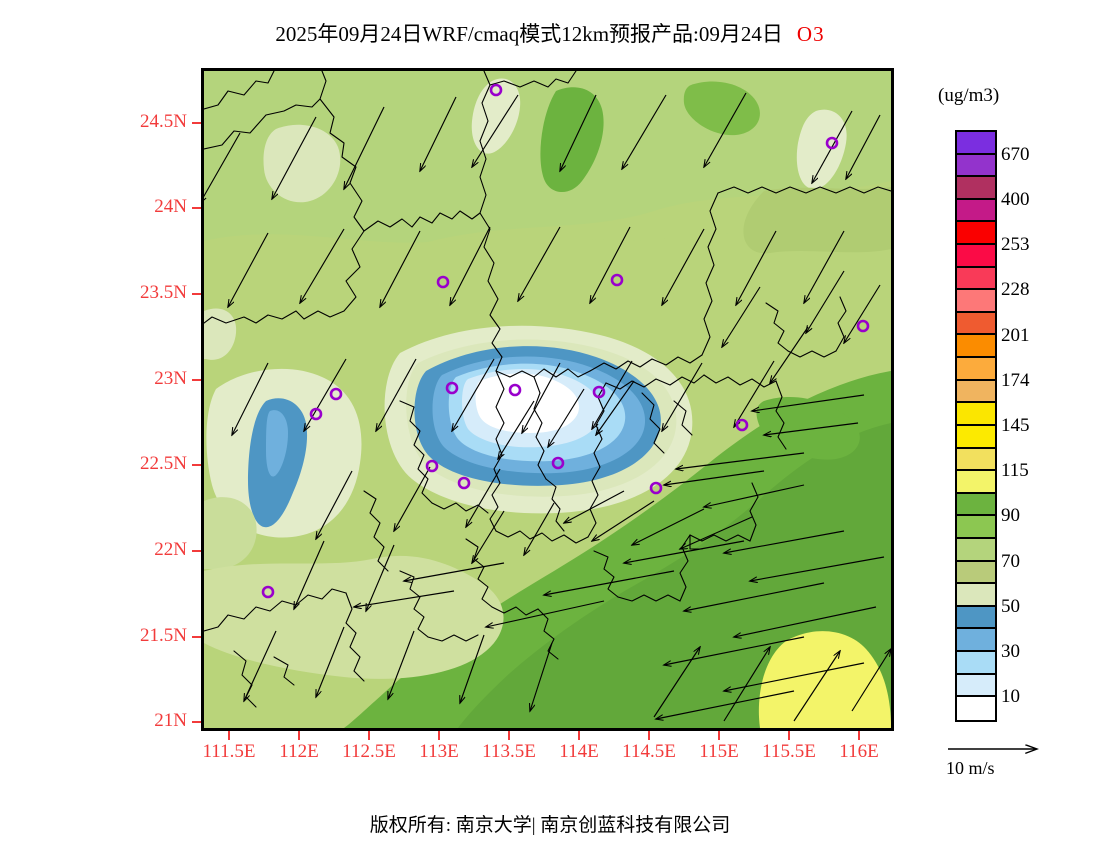 The height and width of the screenshot is (850, 1100). Describe the element at coordinates (1010, 697) in the screenshot. I see `colorbar-tick-10: 10` at that location.